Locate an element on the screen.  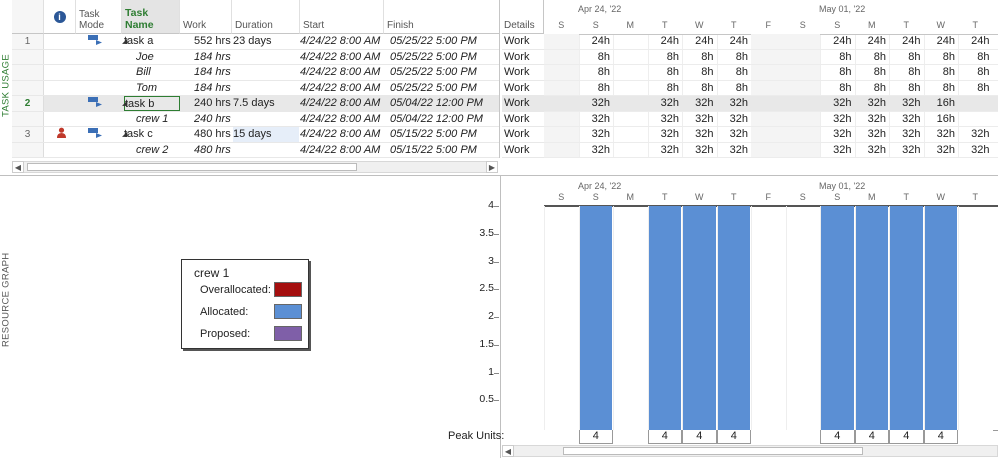
table-horizontal-scrollbar: ◀ ▶ is located at coordinates (255, 167).